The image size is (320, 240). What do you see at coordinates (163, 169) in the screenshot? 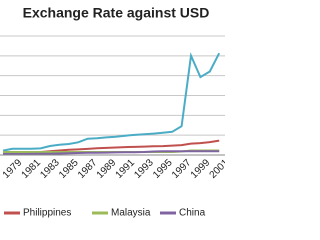
I see `x-tick-label: 1995` at bounding box center [163, 169].